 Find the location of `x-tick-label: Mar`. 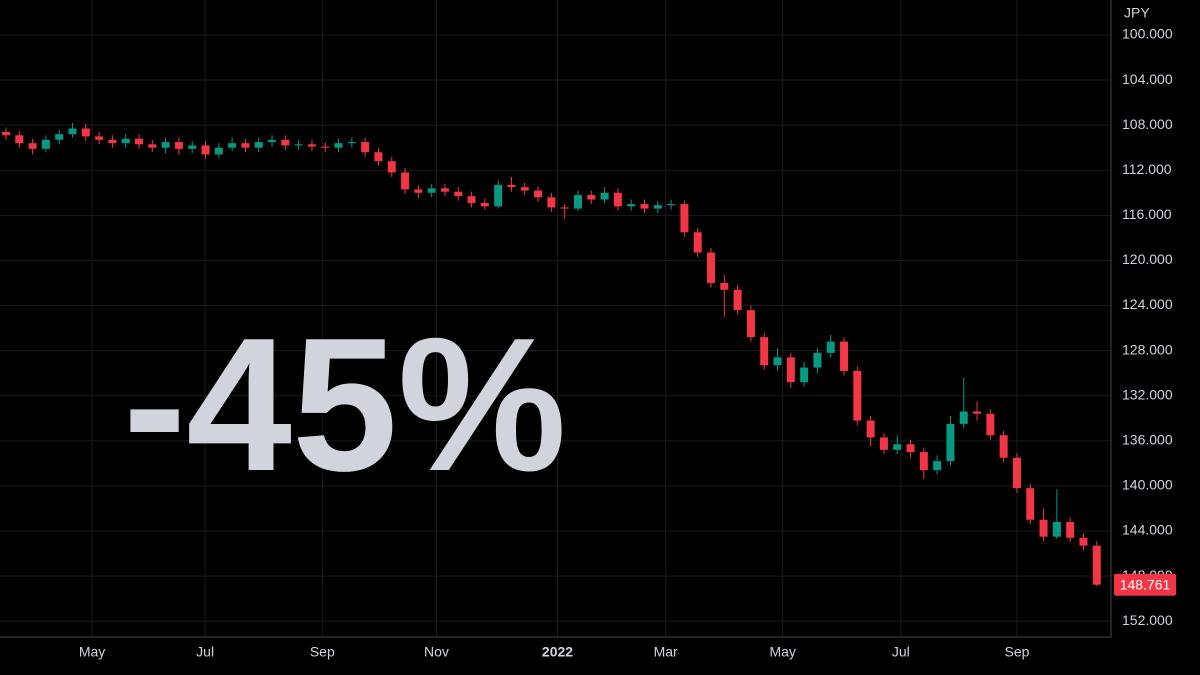

x-tick-label: Mar is located at coordinates (666, 652).